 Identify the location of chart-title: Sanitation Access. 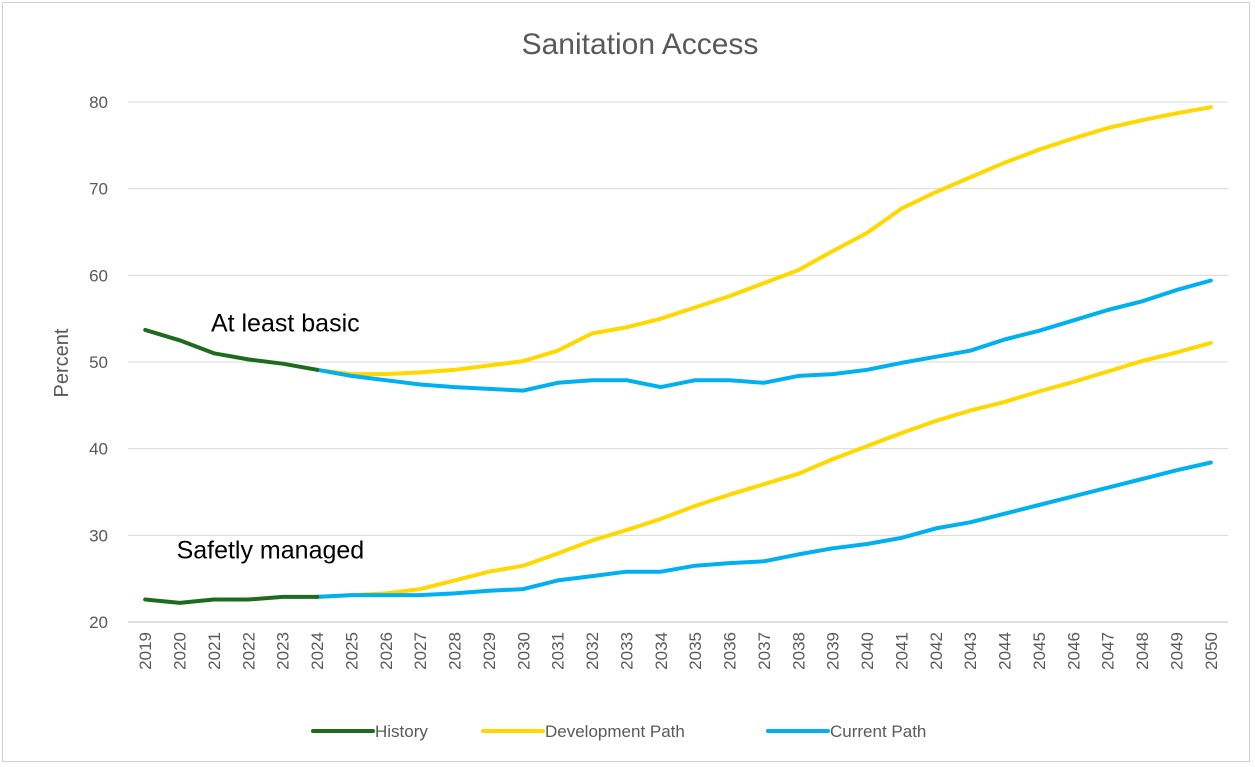
(640, 44).